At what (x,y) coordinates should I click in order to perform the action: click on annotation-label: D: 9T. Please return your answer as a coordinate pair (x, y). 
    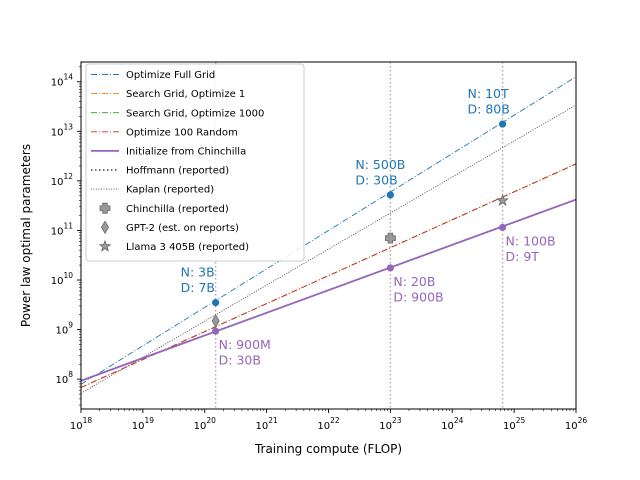
    Looking at the image, I should click on (523, 256).